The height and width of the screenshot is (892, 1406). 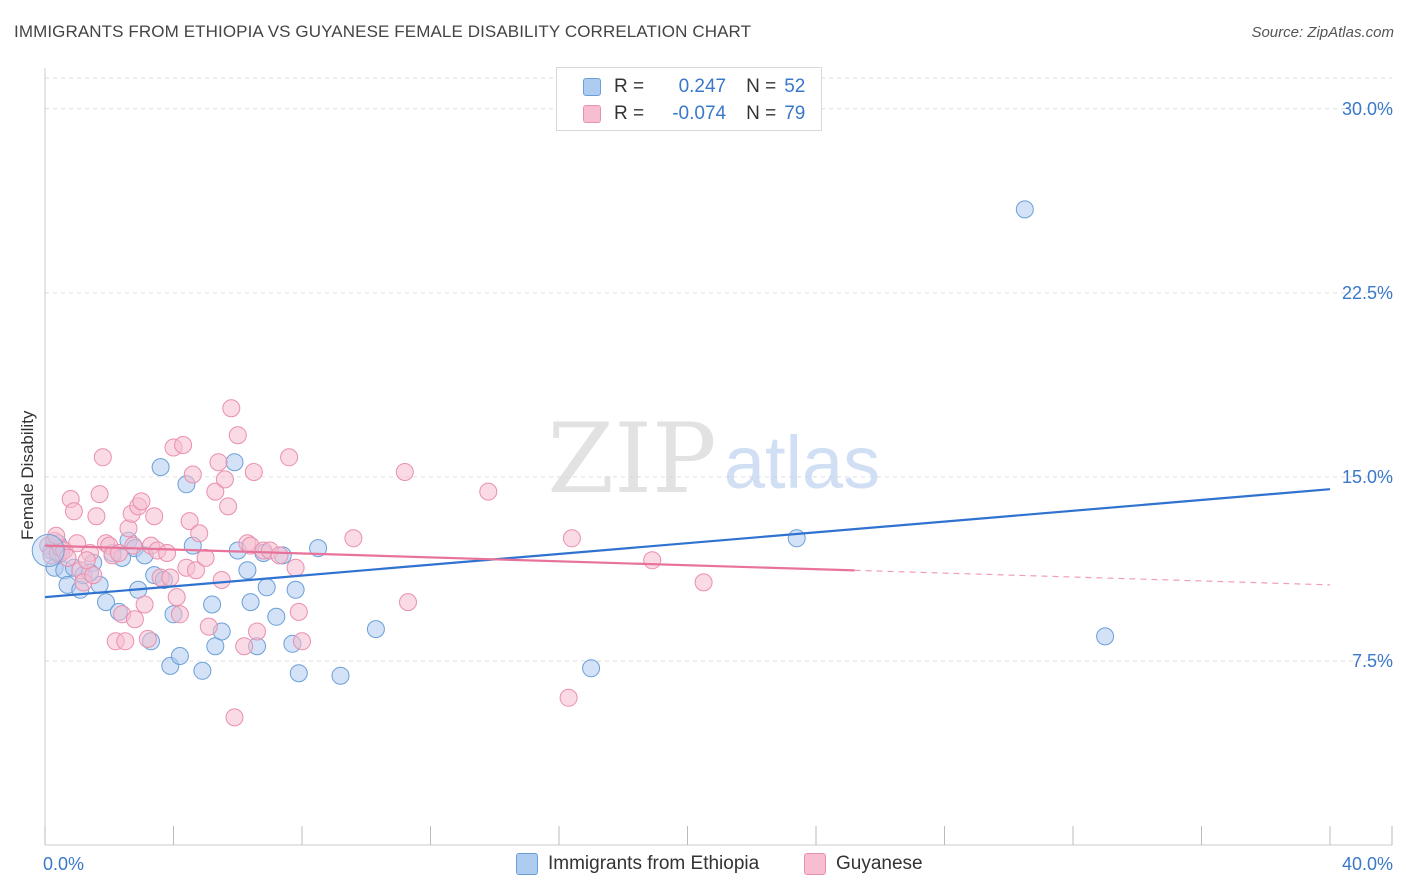 I want to click on bottom-legend-ethiopia: Immigrants from Ethiopia, so click(x=637, y=864).